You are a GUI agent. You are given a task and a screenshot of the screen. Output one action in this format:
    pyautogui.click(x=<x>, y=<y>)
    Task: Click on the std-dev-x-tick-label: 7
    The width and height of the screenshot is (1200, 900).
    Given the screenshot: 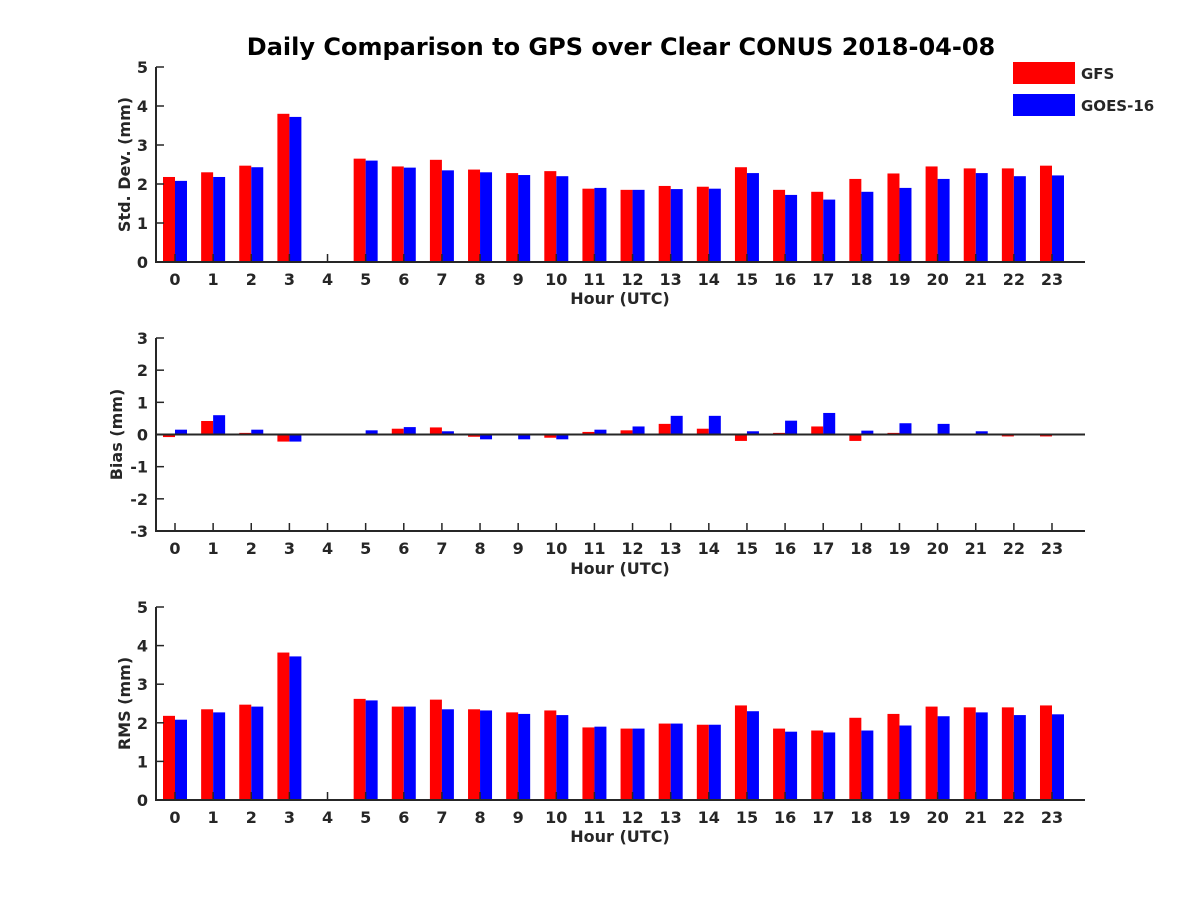 What is the action you would take?
    pyautogui.click(x=441, y=279)
    